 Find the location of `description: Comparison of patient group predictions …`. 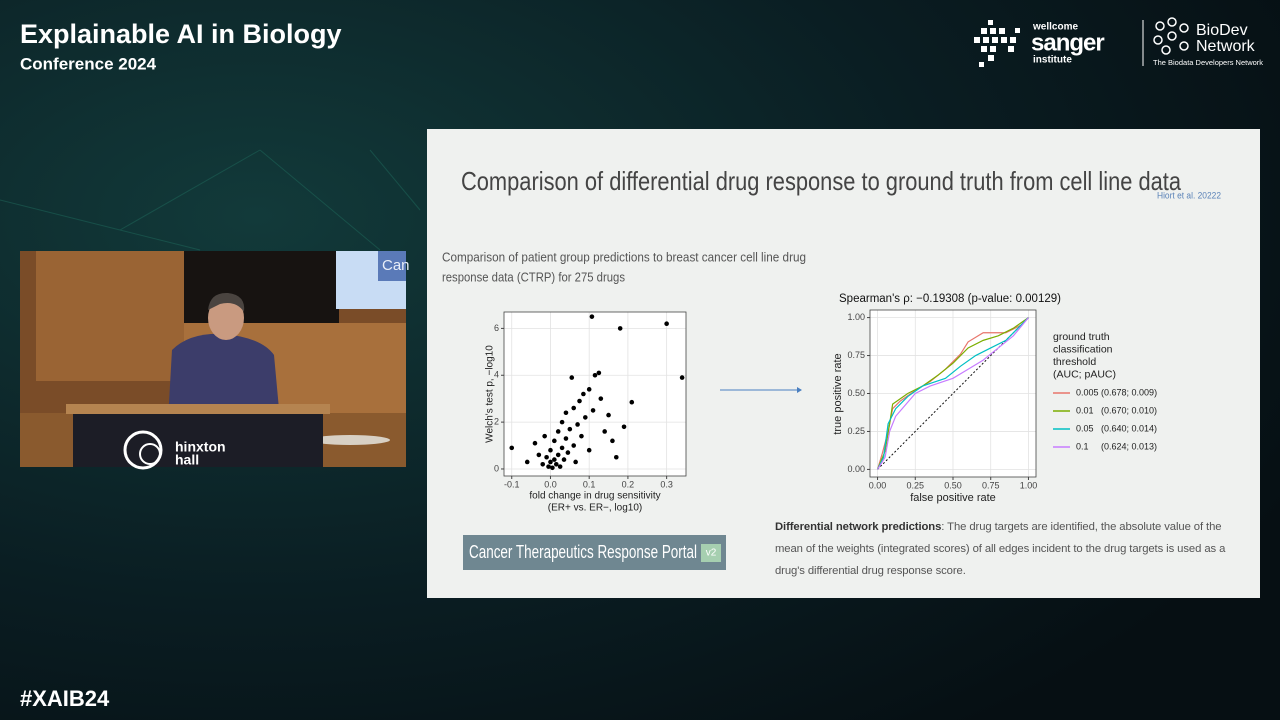

description: Comparison of patient group predictions … is located at coordinates (624, 256).